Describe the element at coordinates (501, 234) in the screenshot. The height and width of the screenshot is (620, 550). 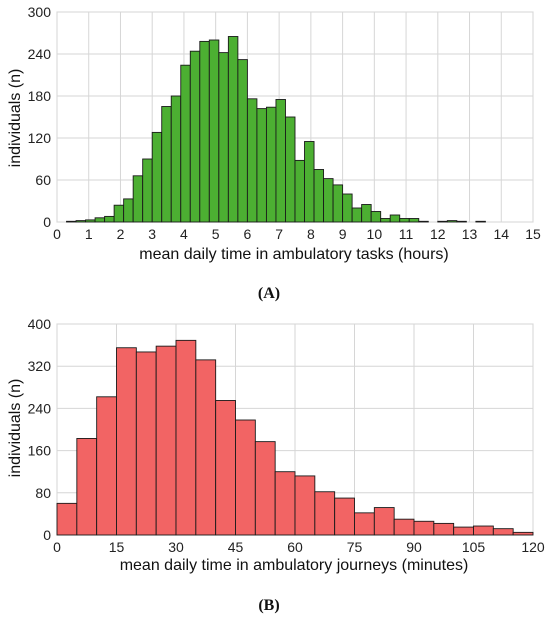
I see `x-tick-label-a: 14` at that location.